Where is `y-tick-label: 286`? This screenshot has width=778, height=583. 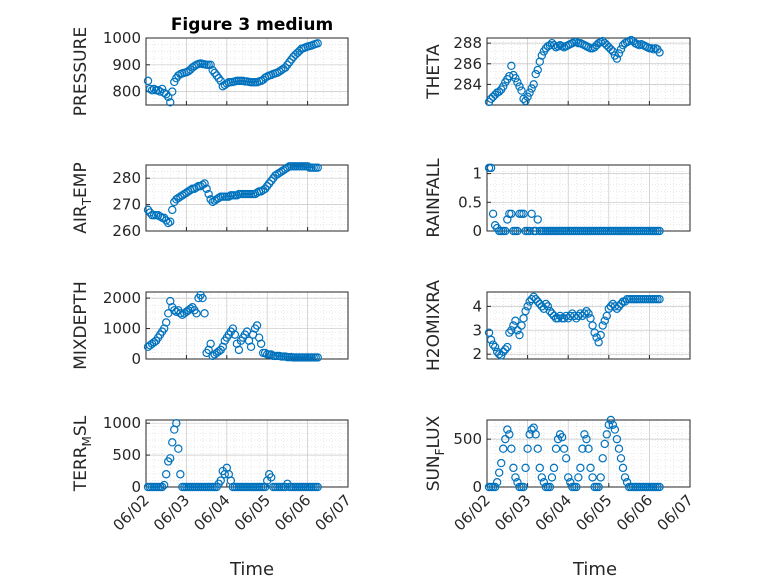
y-tick-label: 286 is located at coordinates (467, 64).